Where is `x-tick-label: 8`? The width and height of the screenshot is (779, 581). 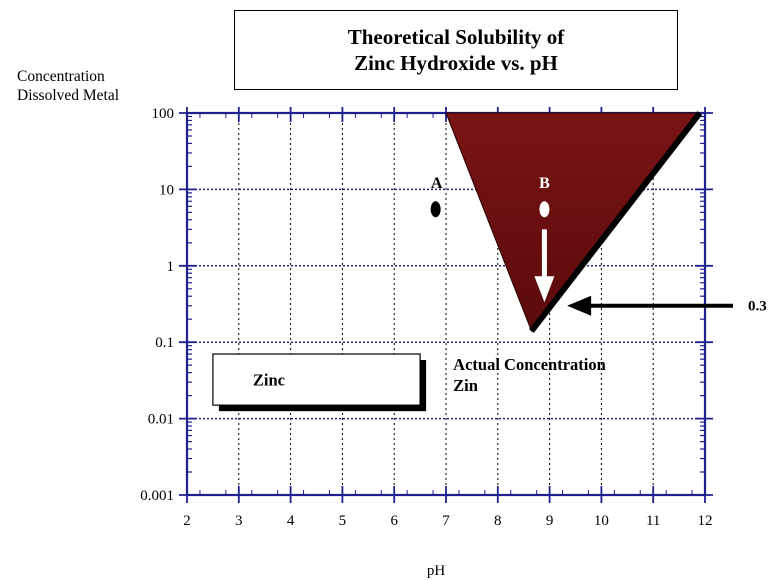 x-tick-label: 8 is located at coordinates (498, 521).